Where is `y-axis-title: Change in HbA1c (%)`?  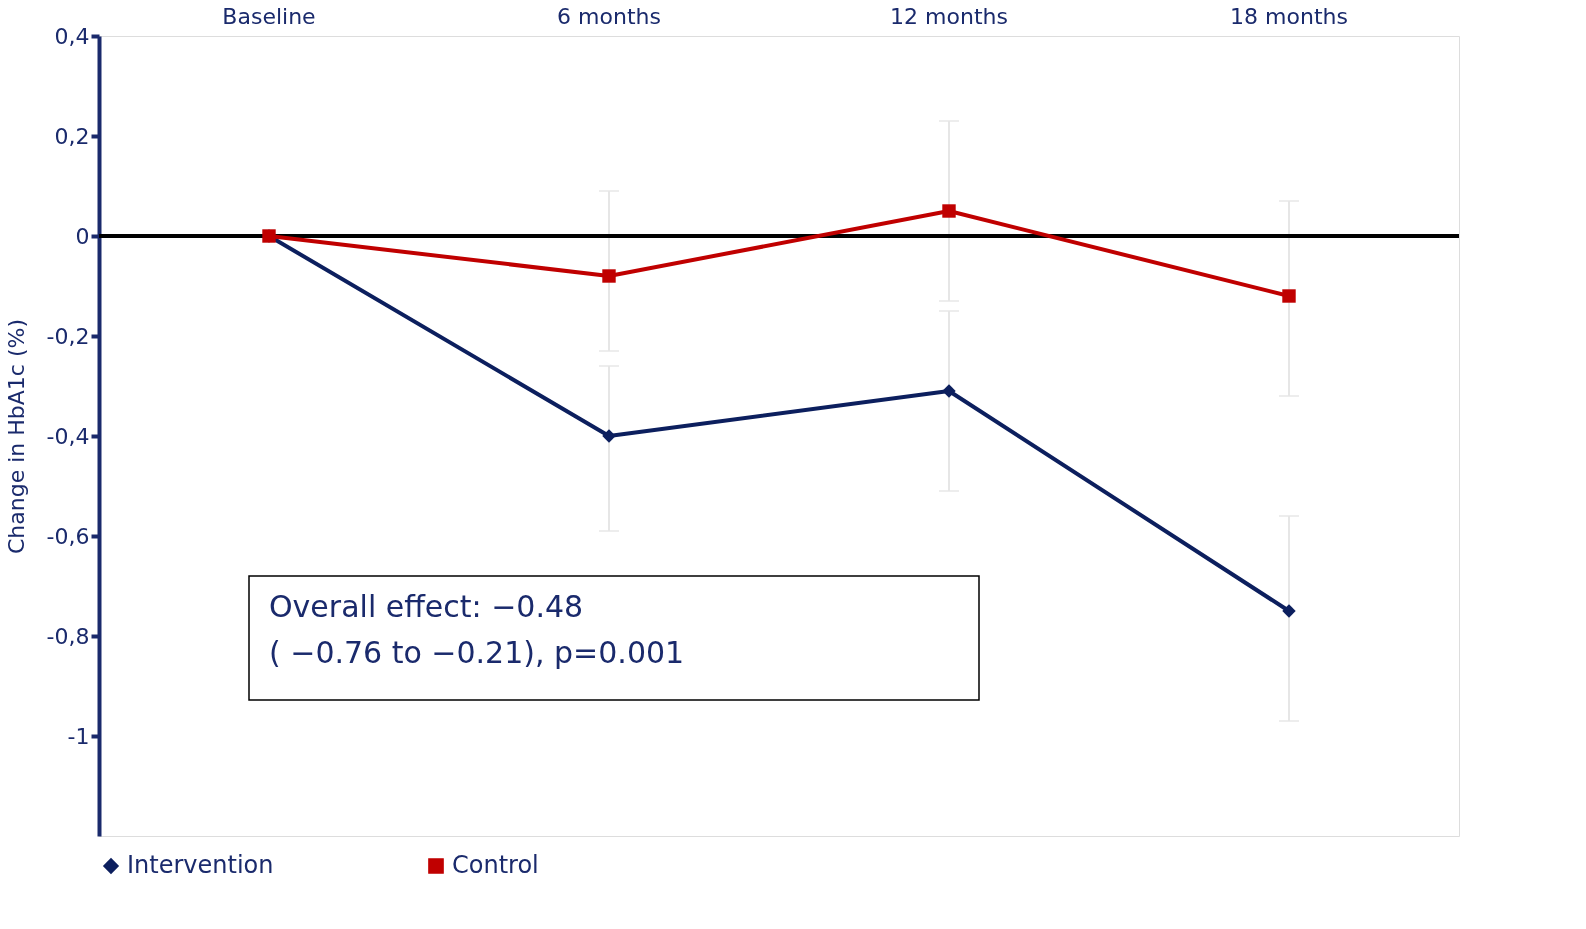
y-axis-title: Change in HbA1c (%) is located at coordinates (16, 436).